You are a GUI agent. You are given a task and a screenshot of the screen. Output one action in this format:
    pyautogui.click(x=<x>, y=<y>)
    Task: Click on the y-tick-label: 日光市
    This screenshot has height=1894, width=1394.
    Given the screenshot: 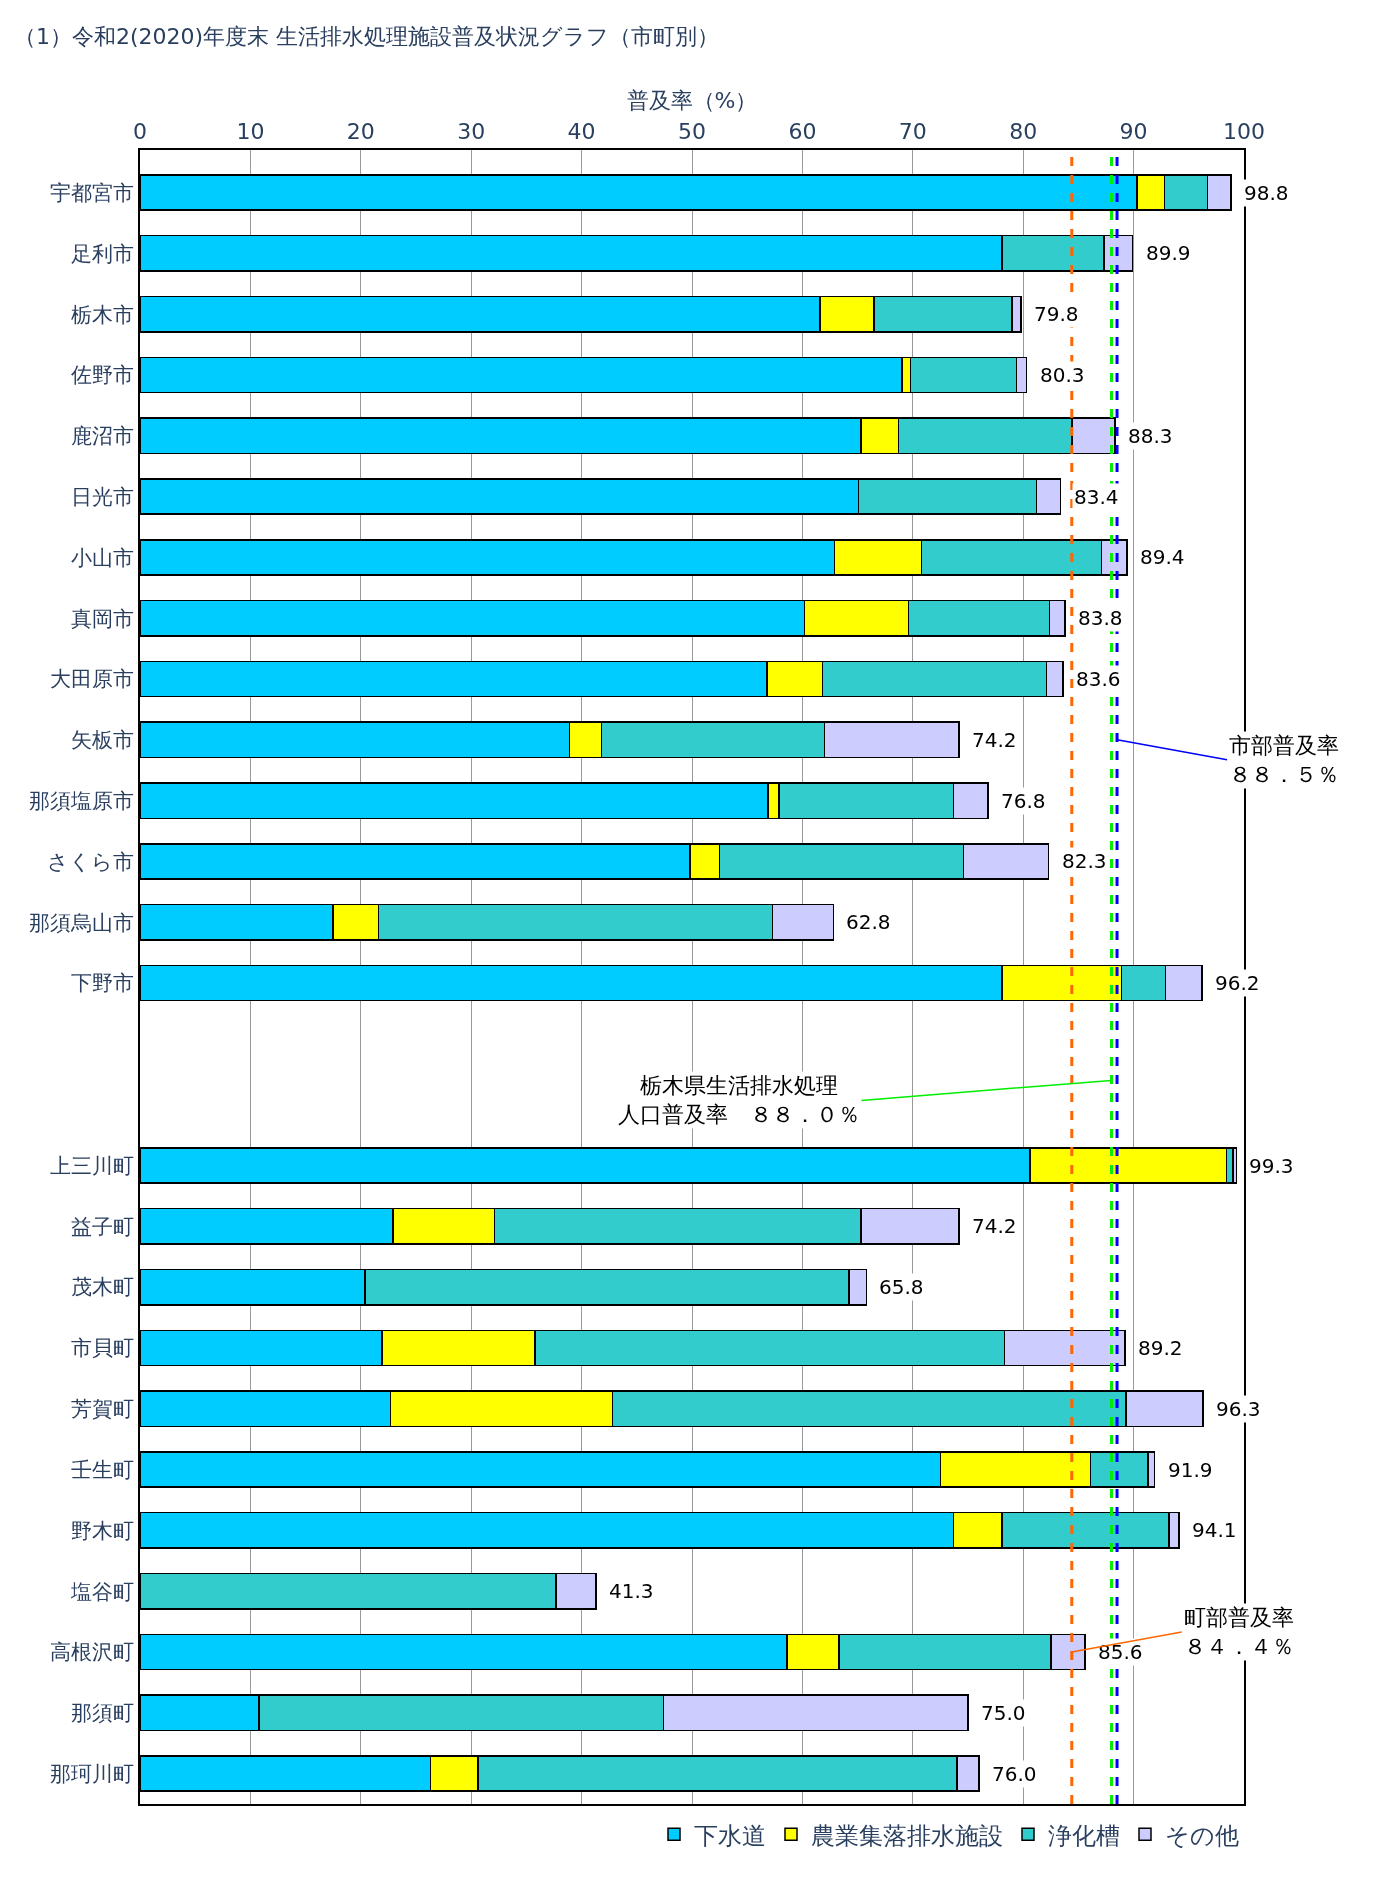 What is the action you would take?
    pyautogui.click(x=102, y=496)
    